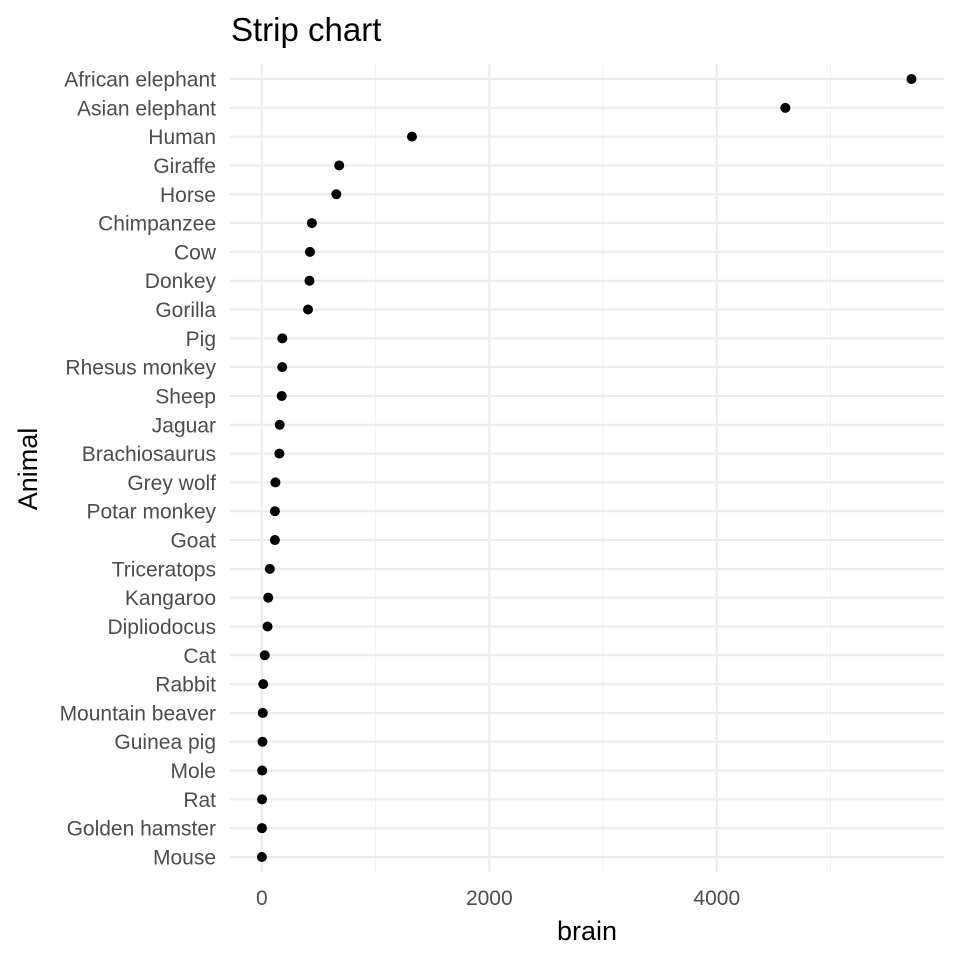 This screenshot has height=960, width=960. Describe the element at coordinates (193, 771) in the screenshot. I see `y-tick-label: Mole` at that location.